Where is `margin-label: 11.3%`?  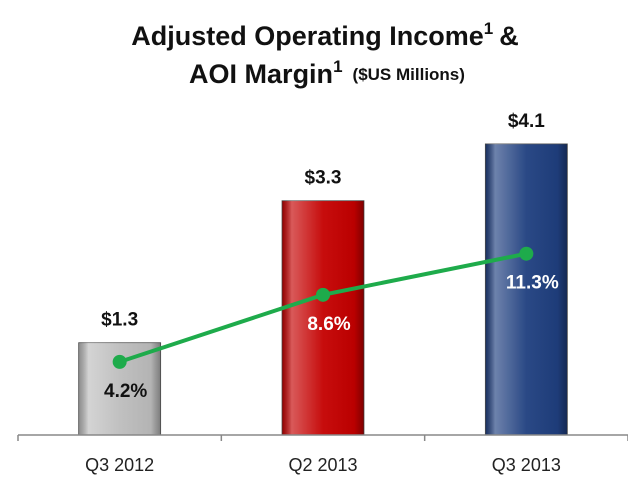 margin-label: 11.3% is located at coordinates (532, 283).